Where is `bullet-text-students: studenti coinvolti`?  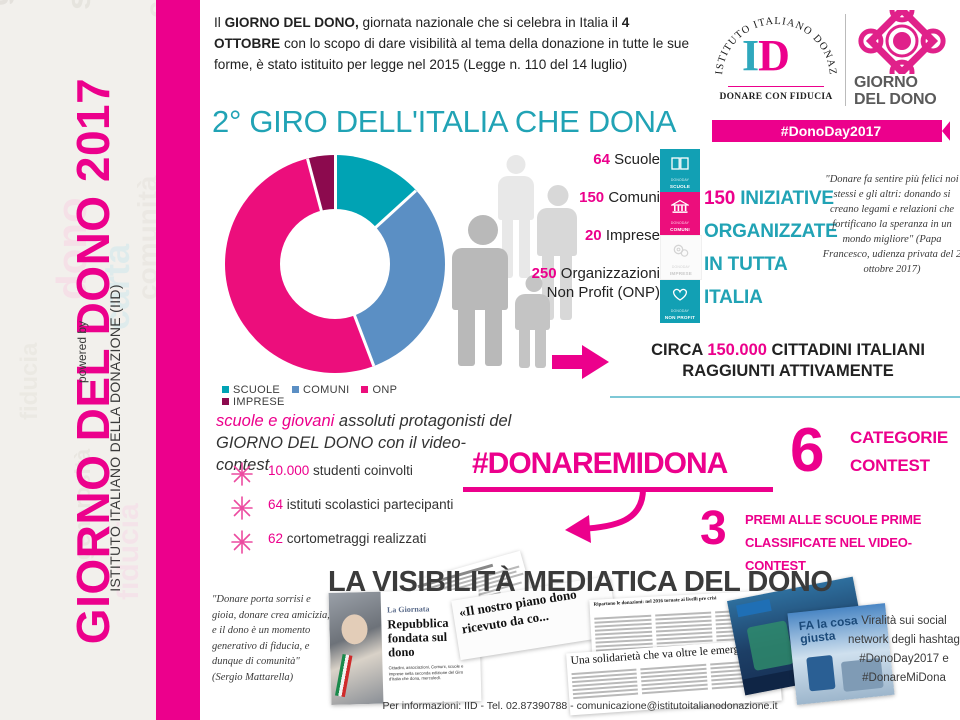
bullet-text-students: studenti coinvolti is located at coordinates (361, 470).